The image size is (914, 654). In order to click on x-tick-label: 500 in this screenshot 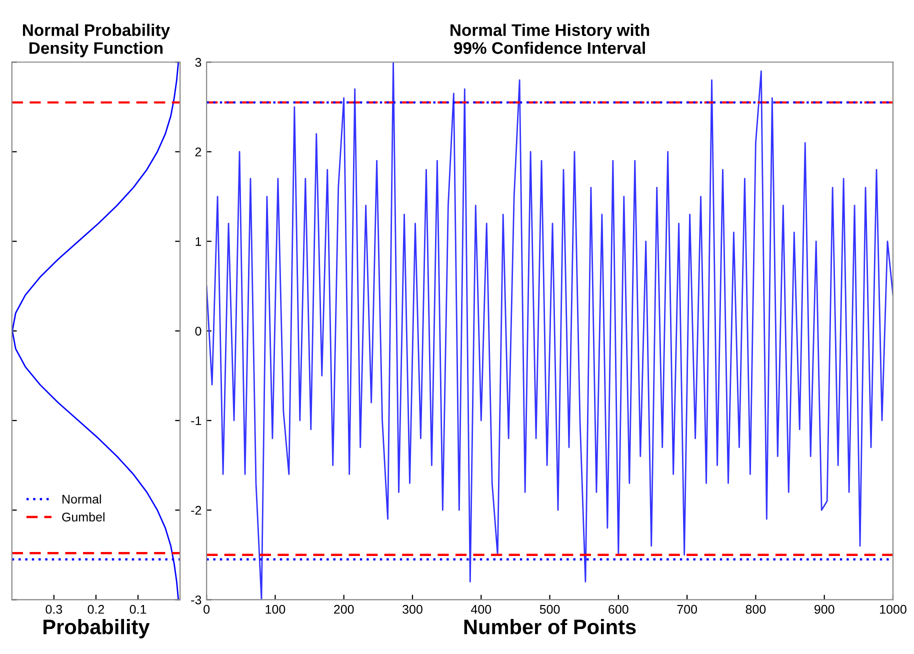, I will do `click(550, 609)`.